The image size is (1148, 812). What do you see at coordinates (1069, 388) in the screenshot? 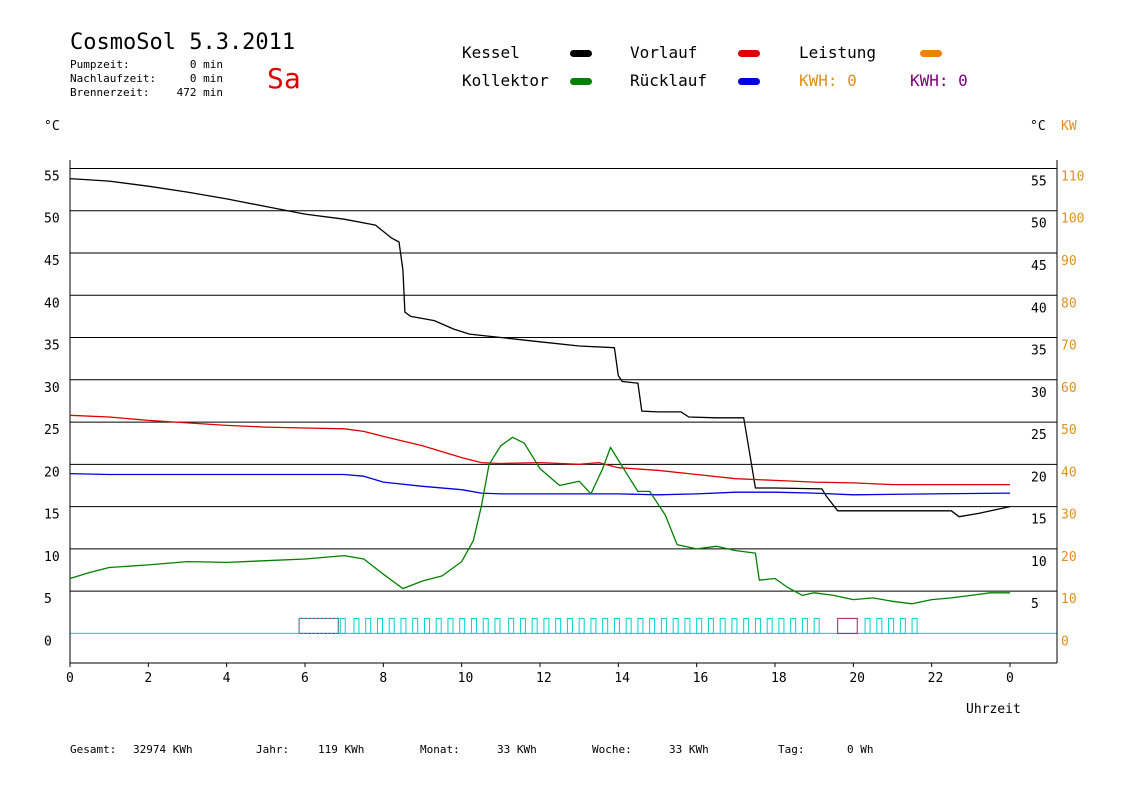
I see `y-right-kw-tick-label: 60` at bounding box center [1069, 388].